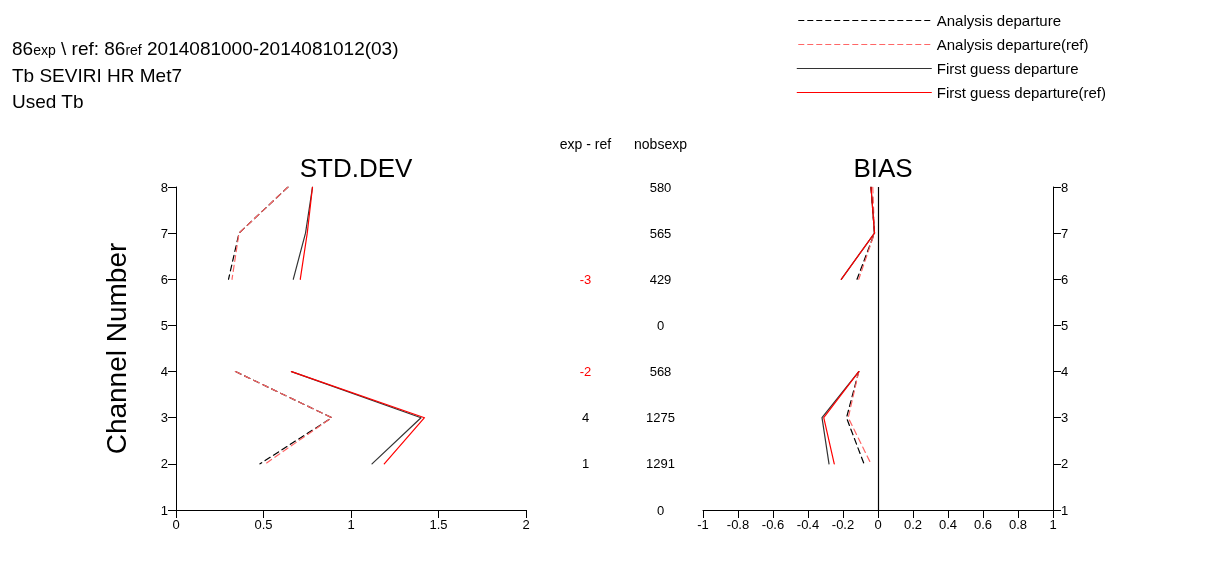 The width and height of the screenshot is (1211, 586). What do you see at coordinates (585, 418) in the screenshot?
I see `data-label: 4` at bounding box center [585, 418].